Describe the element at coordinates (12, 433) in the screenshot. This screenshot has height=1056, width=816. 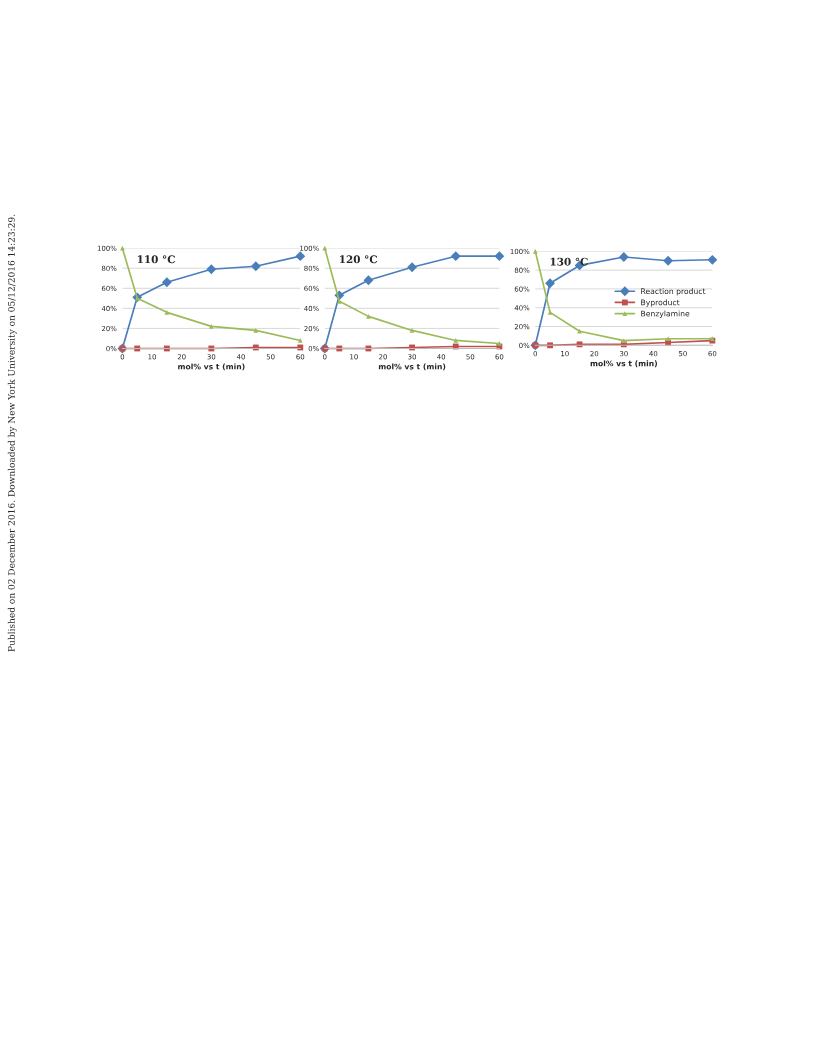
I see `text: Published on 02 December 2016. Downloaded by New York University on 05/12/2016 14:23:29.` at that location.